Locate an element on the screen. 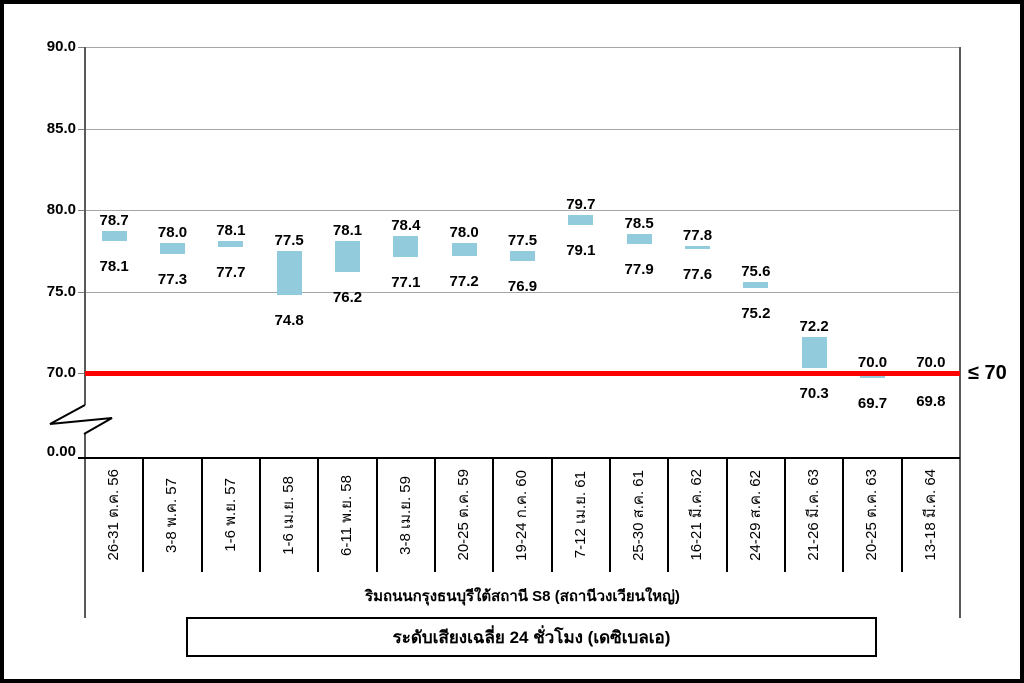 This screenshot has width=1024, height=683. bar-min-label: 69.7 is located at coordinates (872, 403).